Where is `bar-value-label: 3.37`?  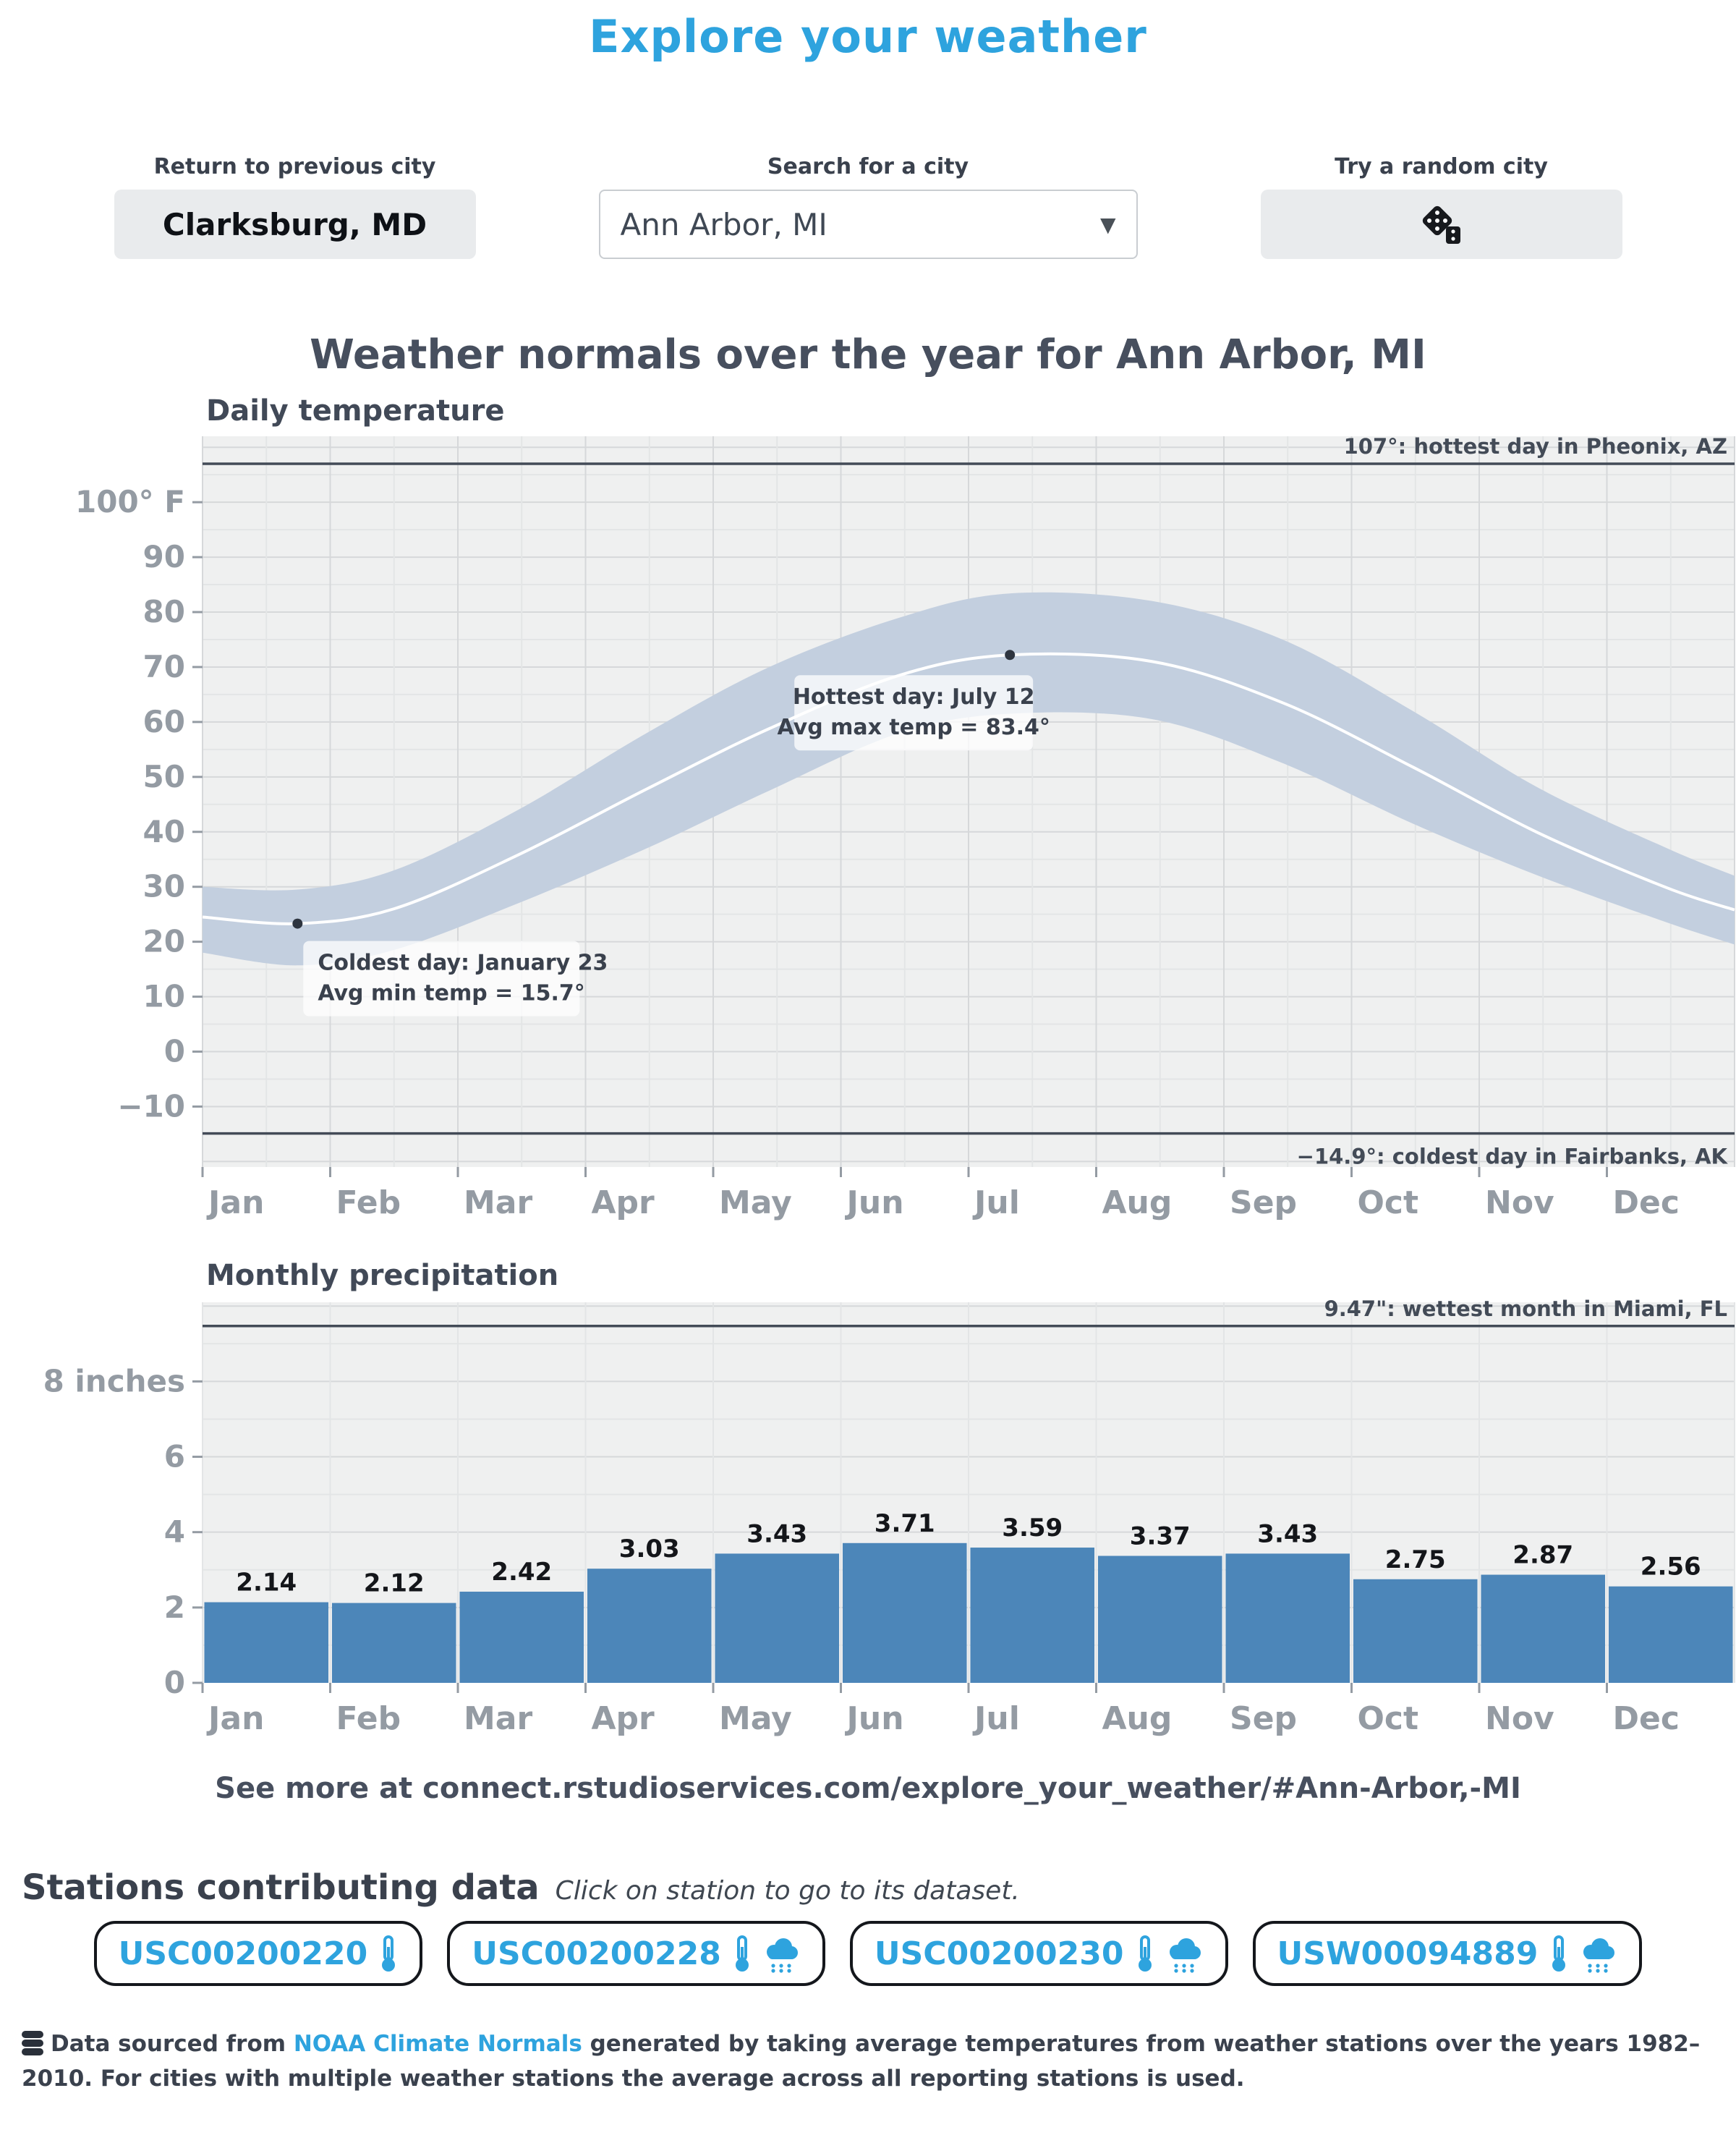
bar-value-label: 3.37 is located at coordinates (1161, 1536).